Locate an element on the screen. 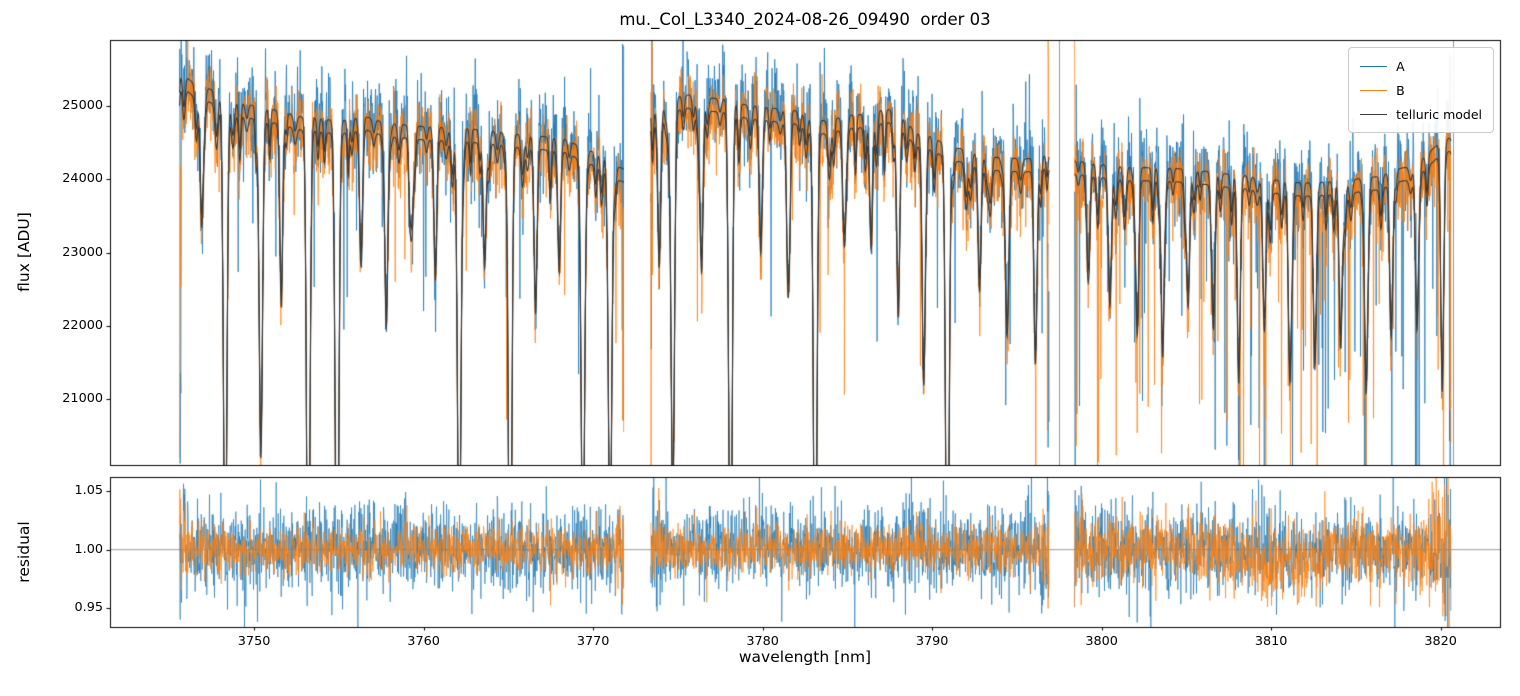 Image resolution: width=1520 pixels, height=696 pixels. flux-ytick-label: 22000 is located at coordinates (82, 325).